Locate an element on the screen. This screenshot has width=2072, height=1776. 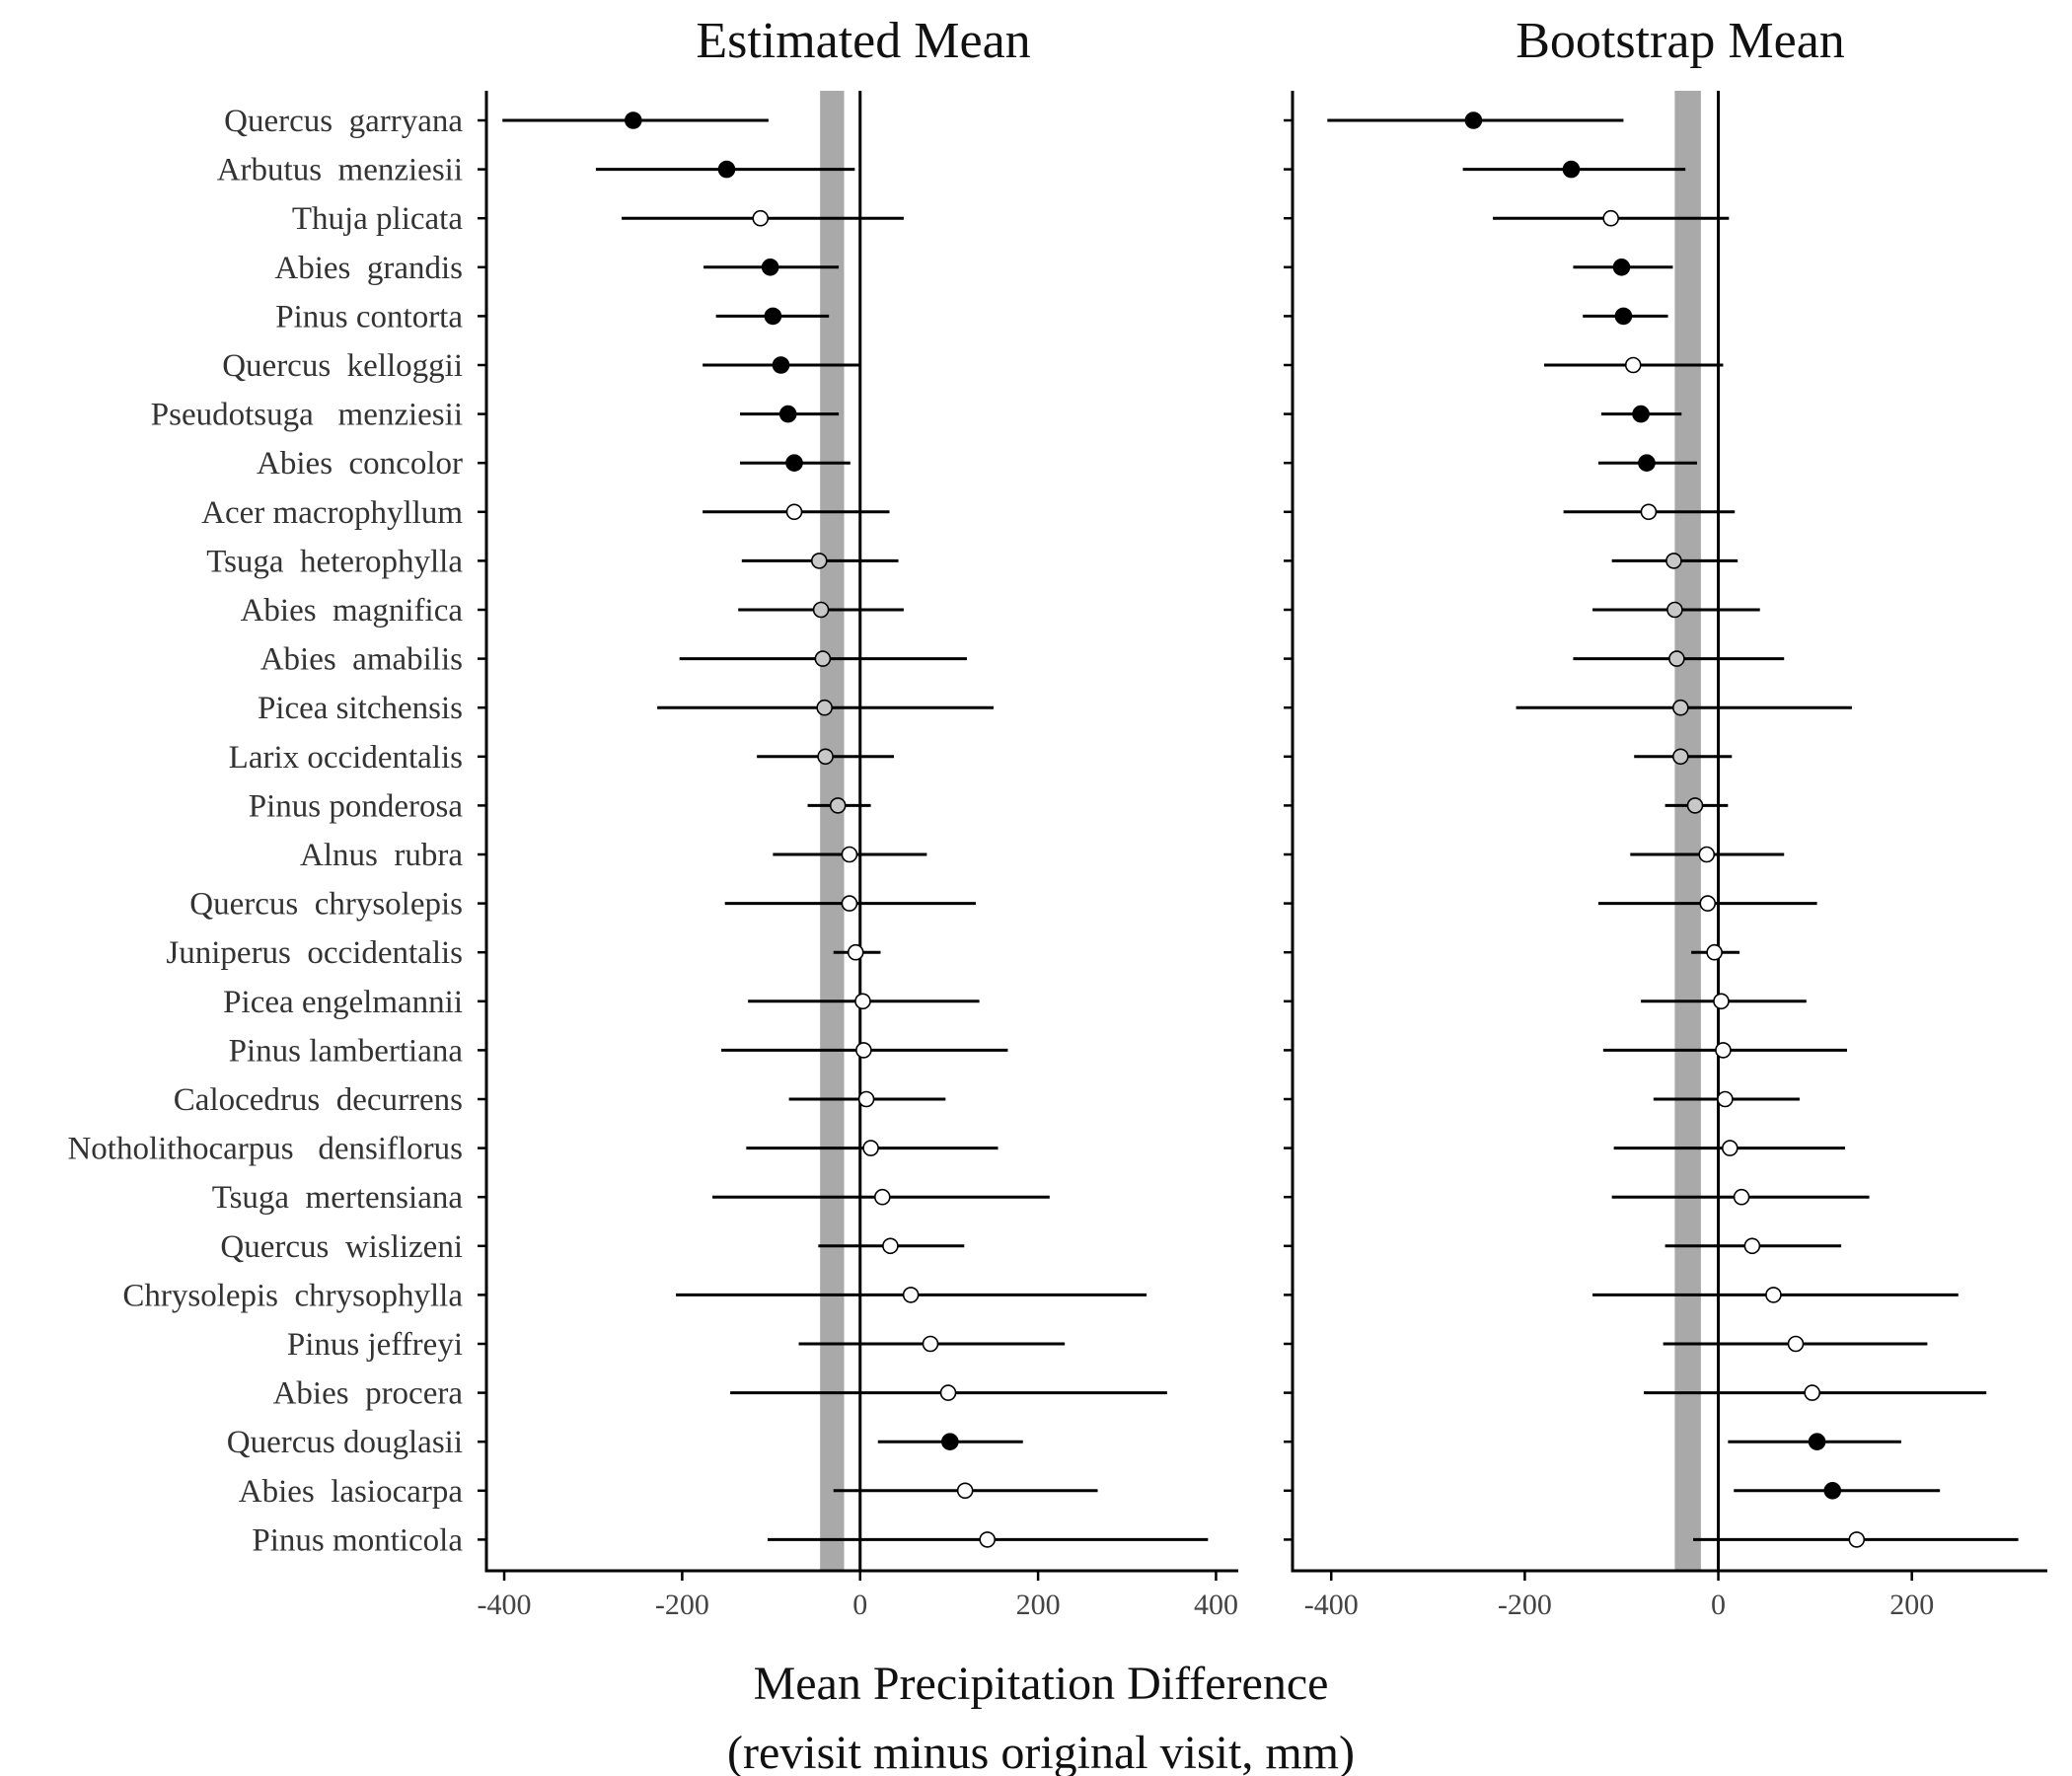
reference-band is located at coordinates (1688, 831).